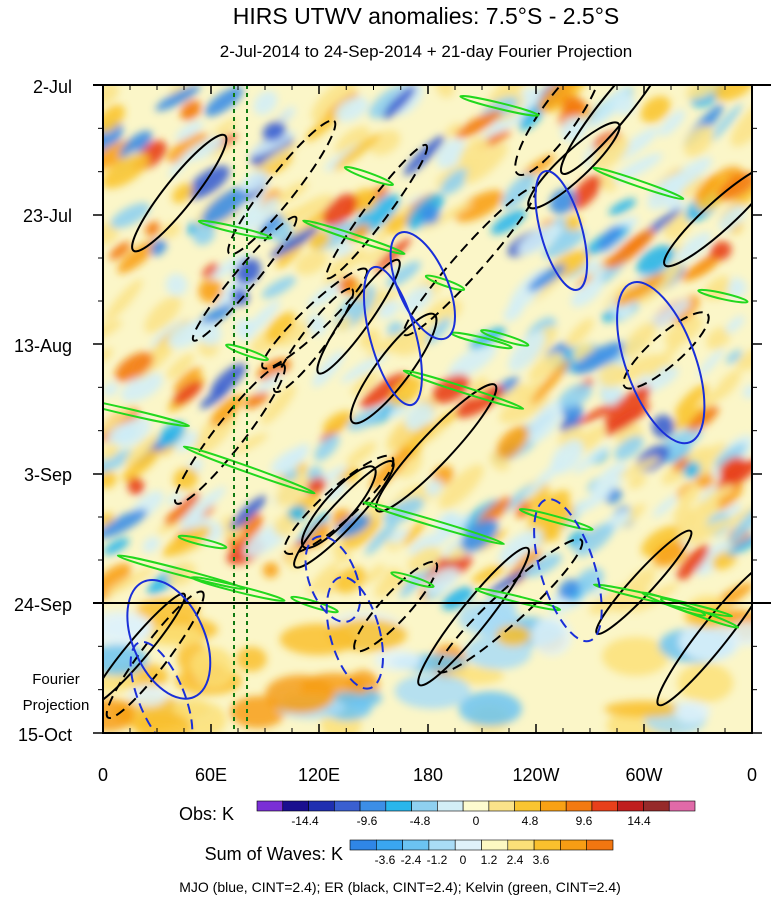 The height and width of the screenshot is (899, 771). Describe the element at coordinates (476, 806) in the screenshot. I see `obs-colorbar-boxes` at that location.